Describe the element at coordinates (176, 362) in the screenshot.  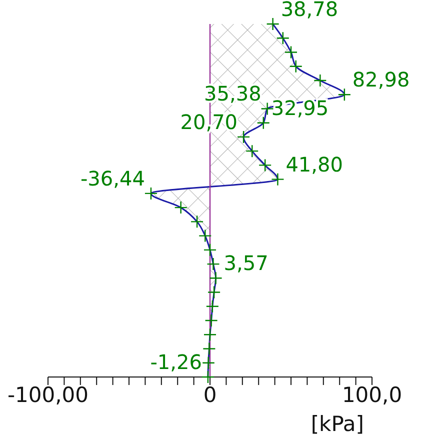
I see `data-label: -1,26` at that location.